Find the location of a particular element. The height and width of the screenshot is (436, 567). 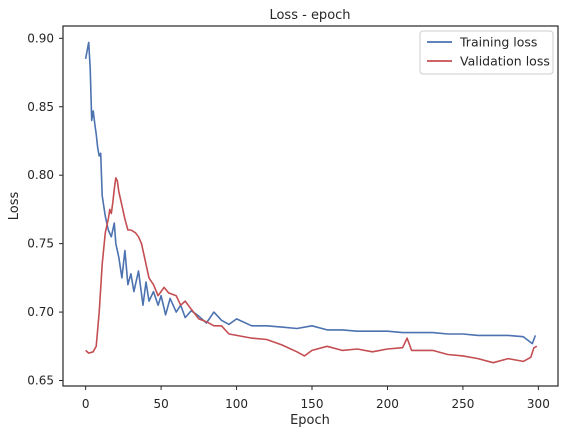

y-axis: 0.65 0.70 0.75 0.80 0.85 0.90 is located at coordinates (45, 209).